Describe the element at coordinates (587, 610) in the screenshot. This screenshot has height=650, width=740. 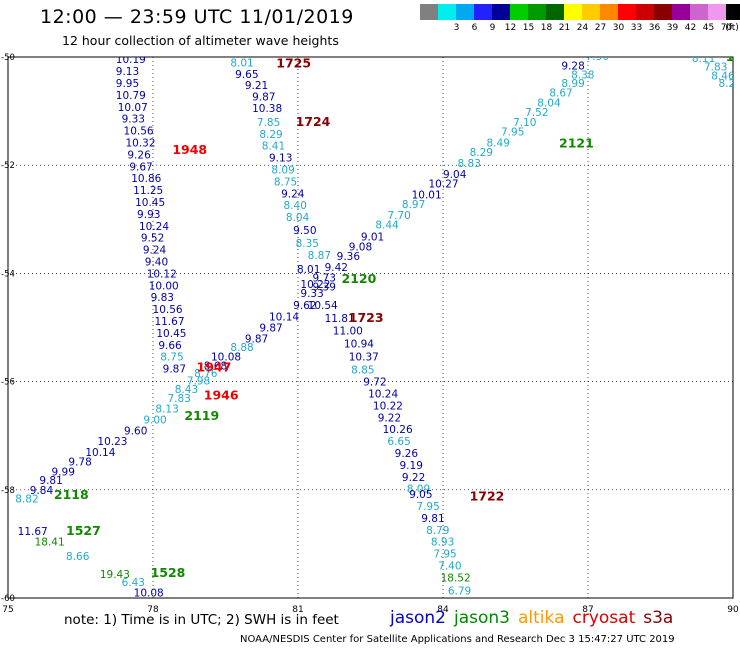
I see `x-tick-label: 87` at that location.